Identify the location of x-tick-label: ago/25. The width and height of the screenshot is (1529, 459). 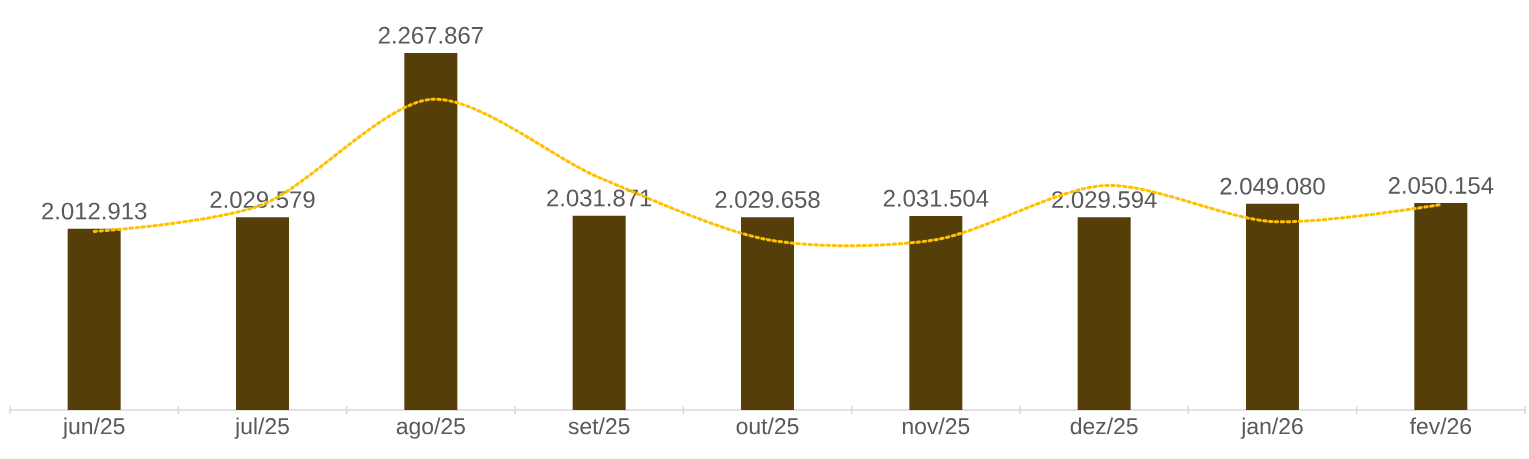
(430, 428).